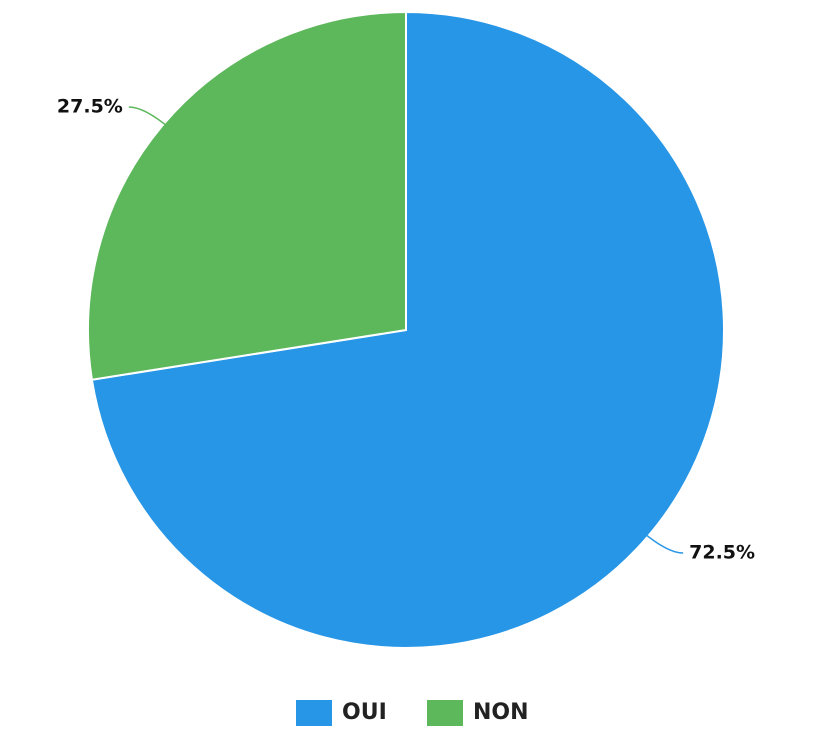 The height and width of the screenshot is (742, 814). Describe the element at coordinates (314, 713) in the screenshot. I see `legend-swatch-oui` at that location.